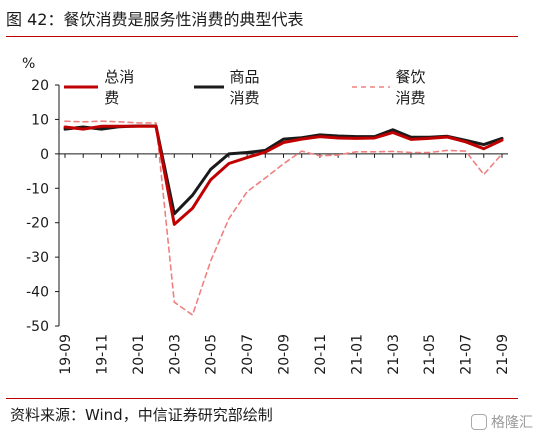 This screenshot has height=439, width=539. Describe the element at coordinates (394, 354) in the screenshot. I see `x-tick-label: 21-03` at that location.